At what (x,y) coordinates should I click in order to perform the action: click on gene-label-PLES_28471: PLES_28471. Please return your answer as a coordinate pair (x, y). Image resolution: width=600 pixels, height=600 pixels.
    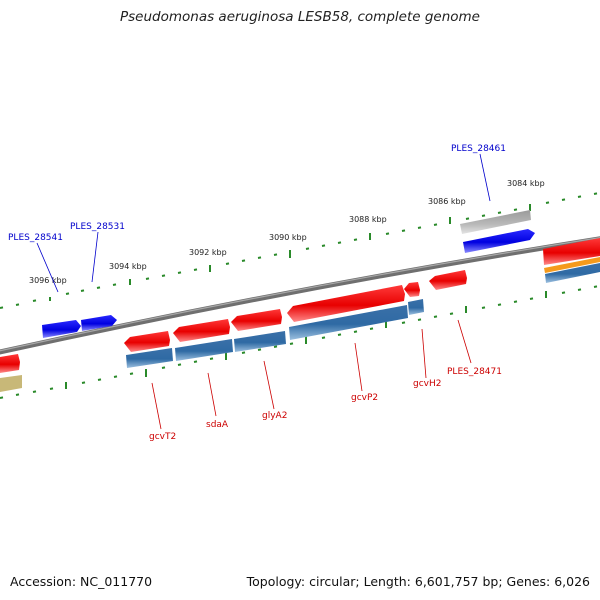
    Looking at the image, I should click on (474, 372).